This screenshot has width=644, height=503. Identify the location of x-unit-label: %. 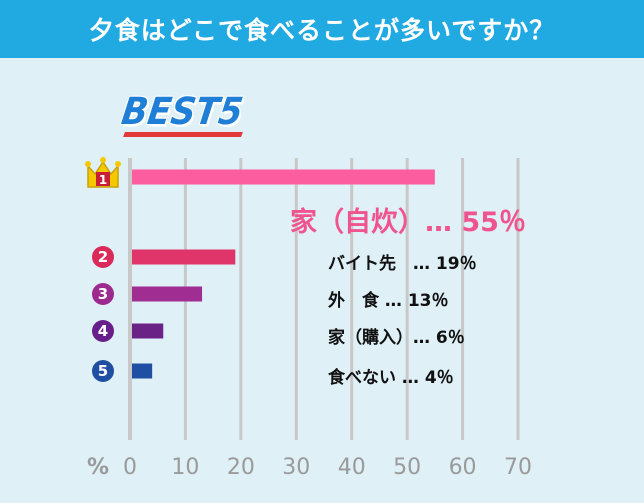
(98, 467).